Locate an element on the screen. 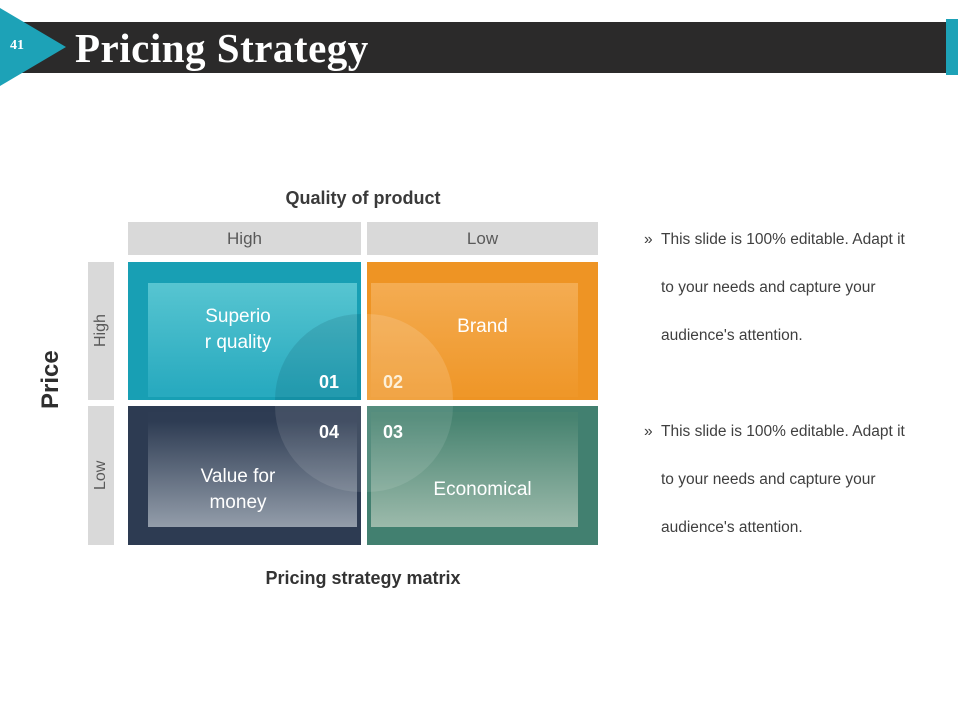 Image resolution: width=960 pixels, height=720 pixels. quadrant-value-for-money: Value for money 04 is located at coordinates (244, 475).